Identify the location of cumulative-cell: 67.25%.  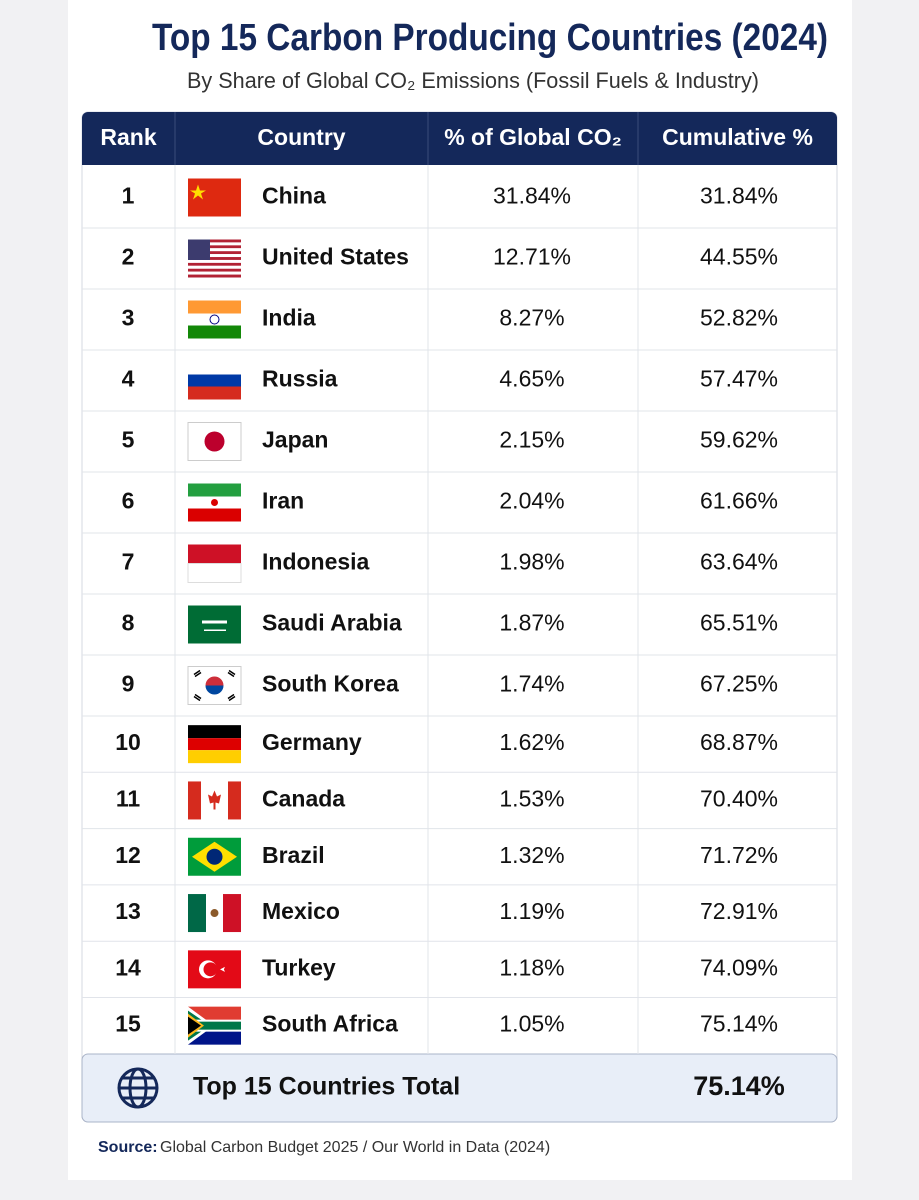
(739, 684).